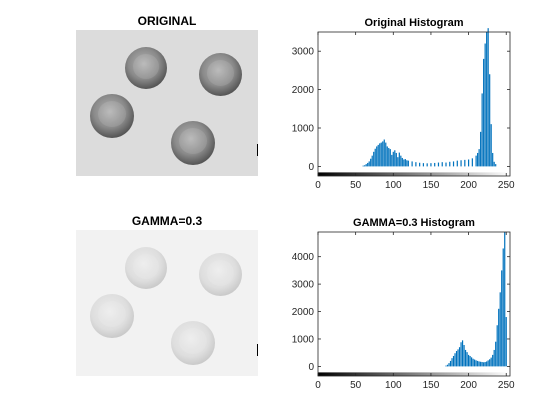 The width and height of the screenshot is (560, 420). What do you see at coordinates (303, 312) in the screenshot?
I see `gamma-y-tick-label: 2000` at bounding box center [303, 312].